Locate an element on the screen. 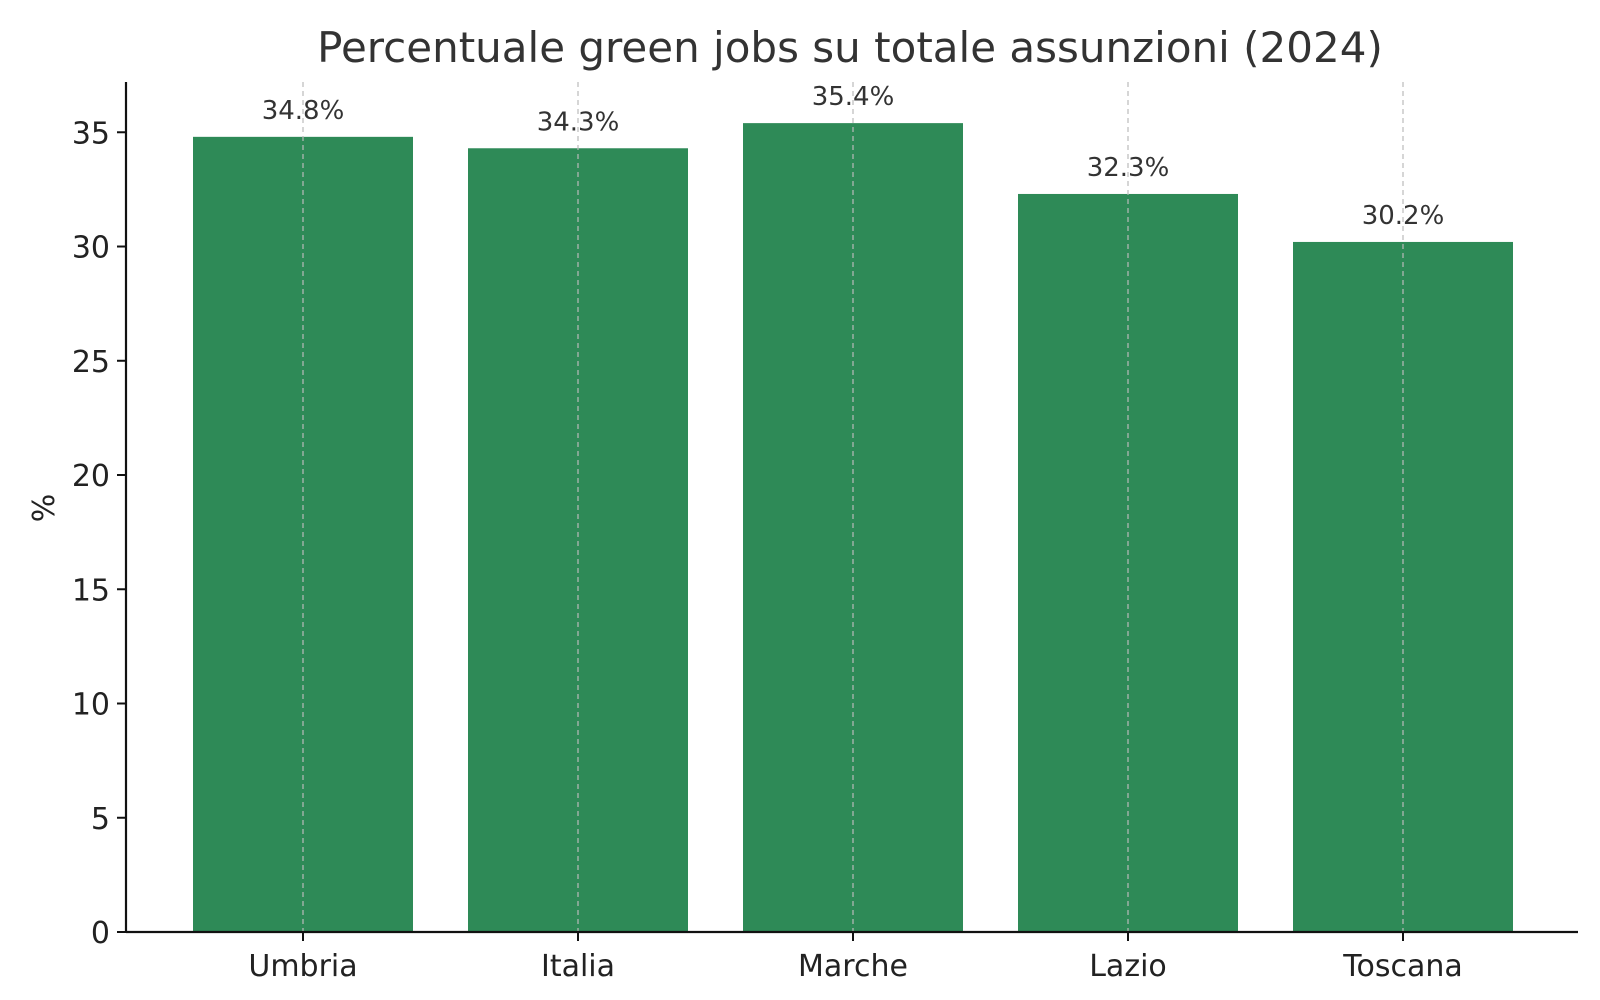 The image size is (1600, 1000). data-label-toscana: 30.2% is located at coordinates (1403, 216).